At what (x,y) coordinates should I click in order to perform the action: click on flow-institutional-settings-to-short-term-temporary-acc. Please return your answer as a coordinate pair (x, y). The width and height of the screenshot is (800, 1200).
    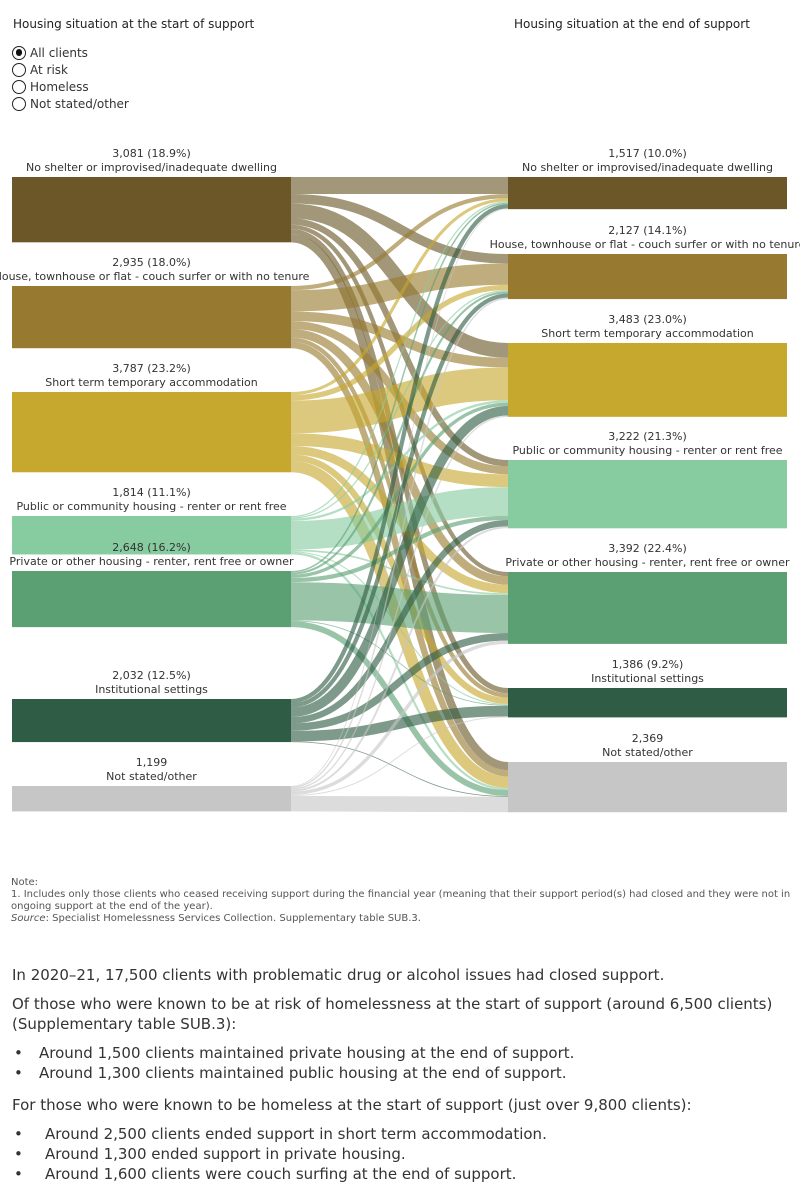
    Looking at the image, I should click on (399, 561).